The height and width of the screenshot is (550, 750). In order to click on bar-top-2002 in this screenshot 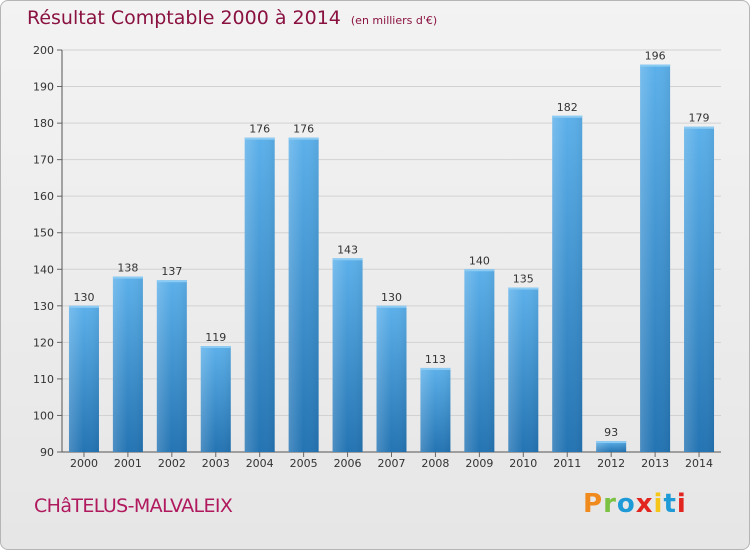, I will do `click(171, 281)`.